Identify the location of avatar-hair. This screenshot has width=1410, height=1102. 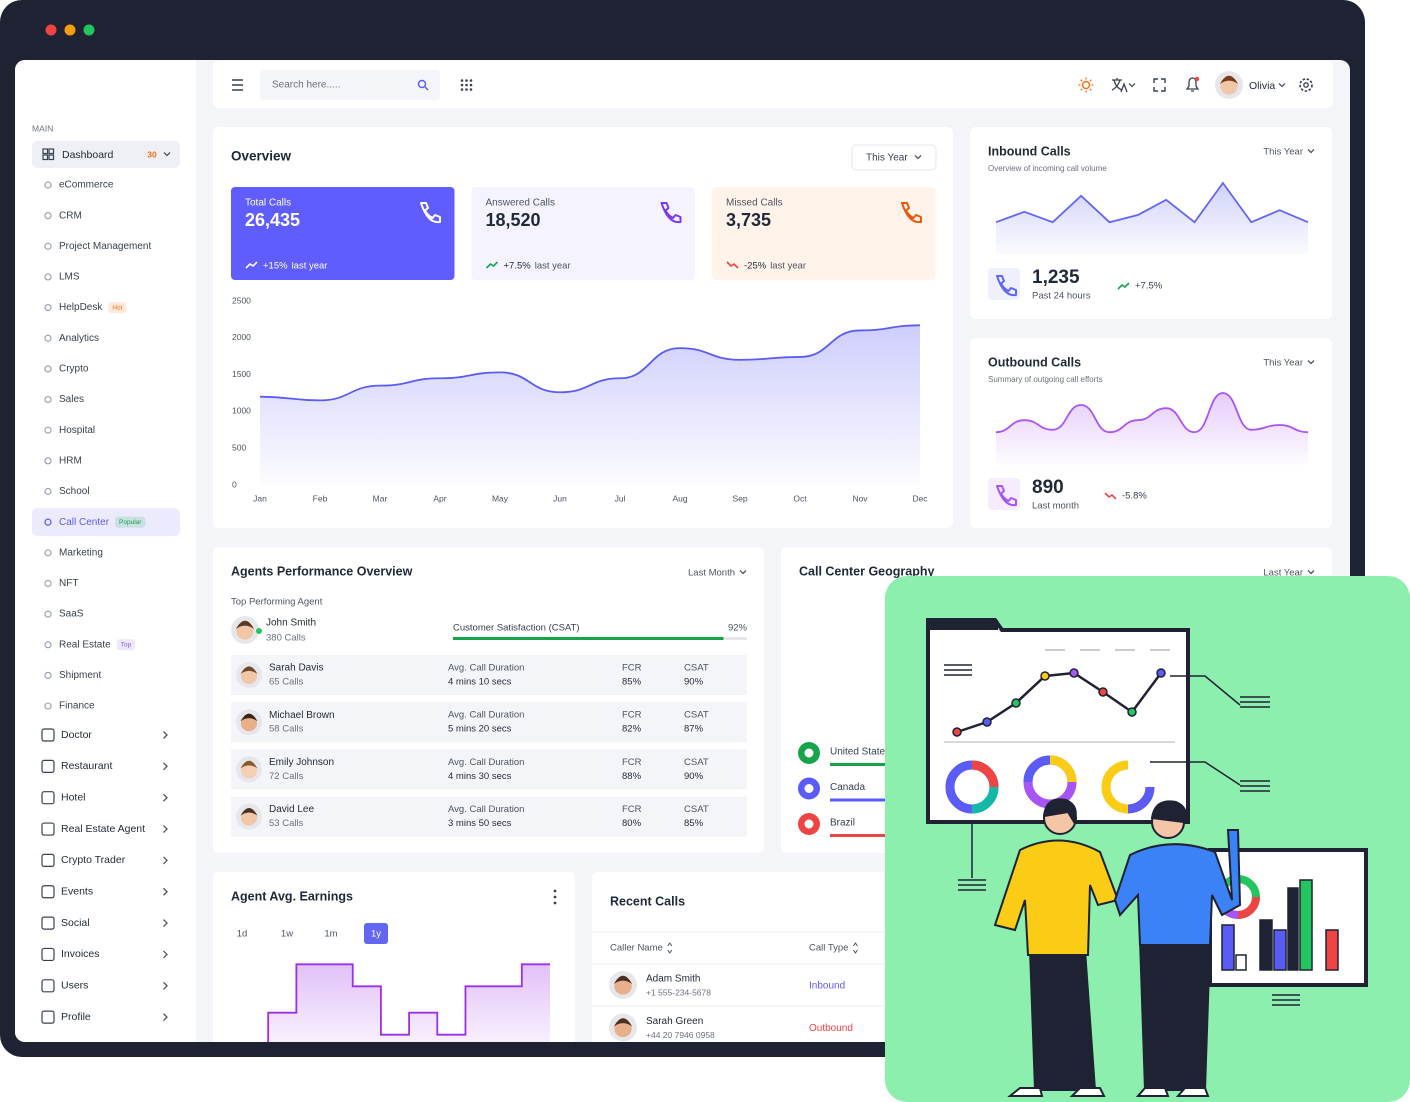
(249, 717).